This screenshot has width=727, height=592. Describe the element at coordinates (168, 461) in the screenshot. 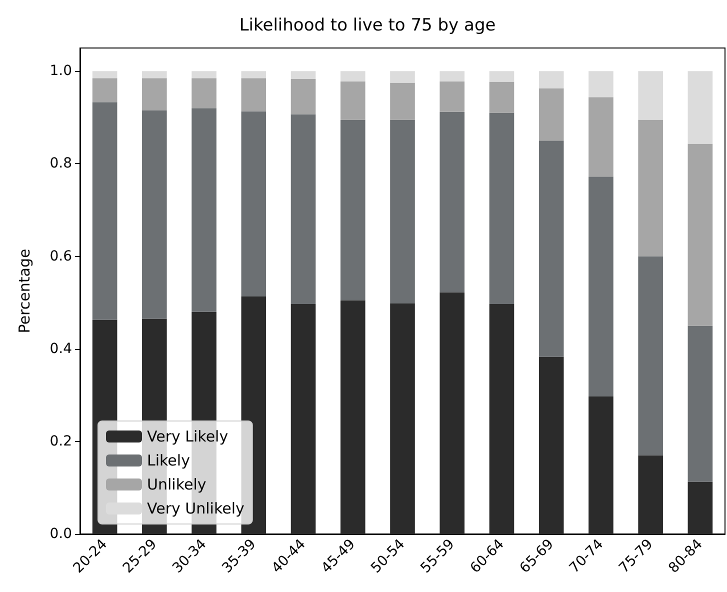

I see `legend-label: Likely` at that location.